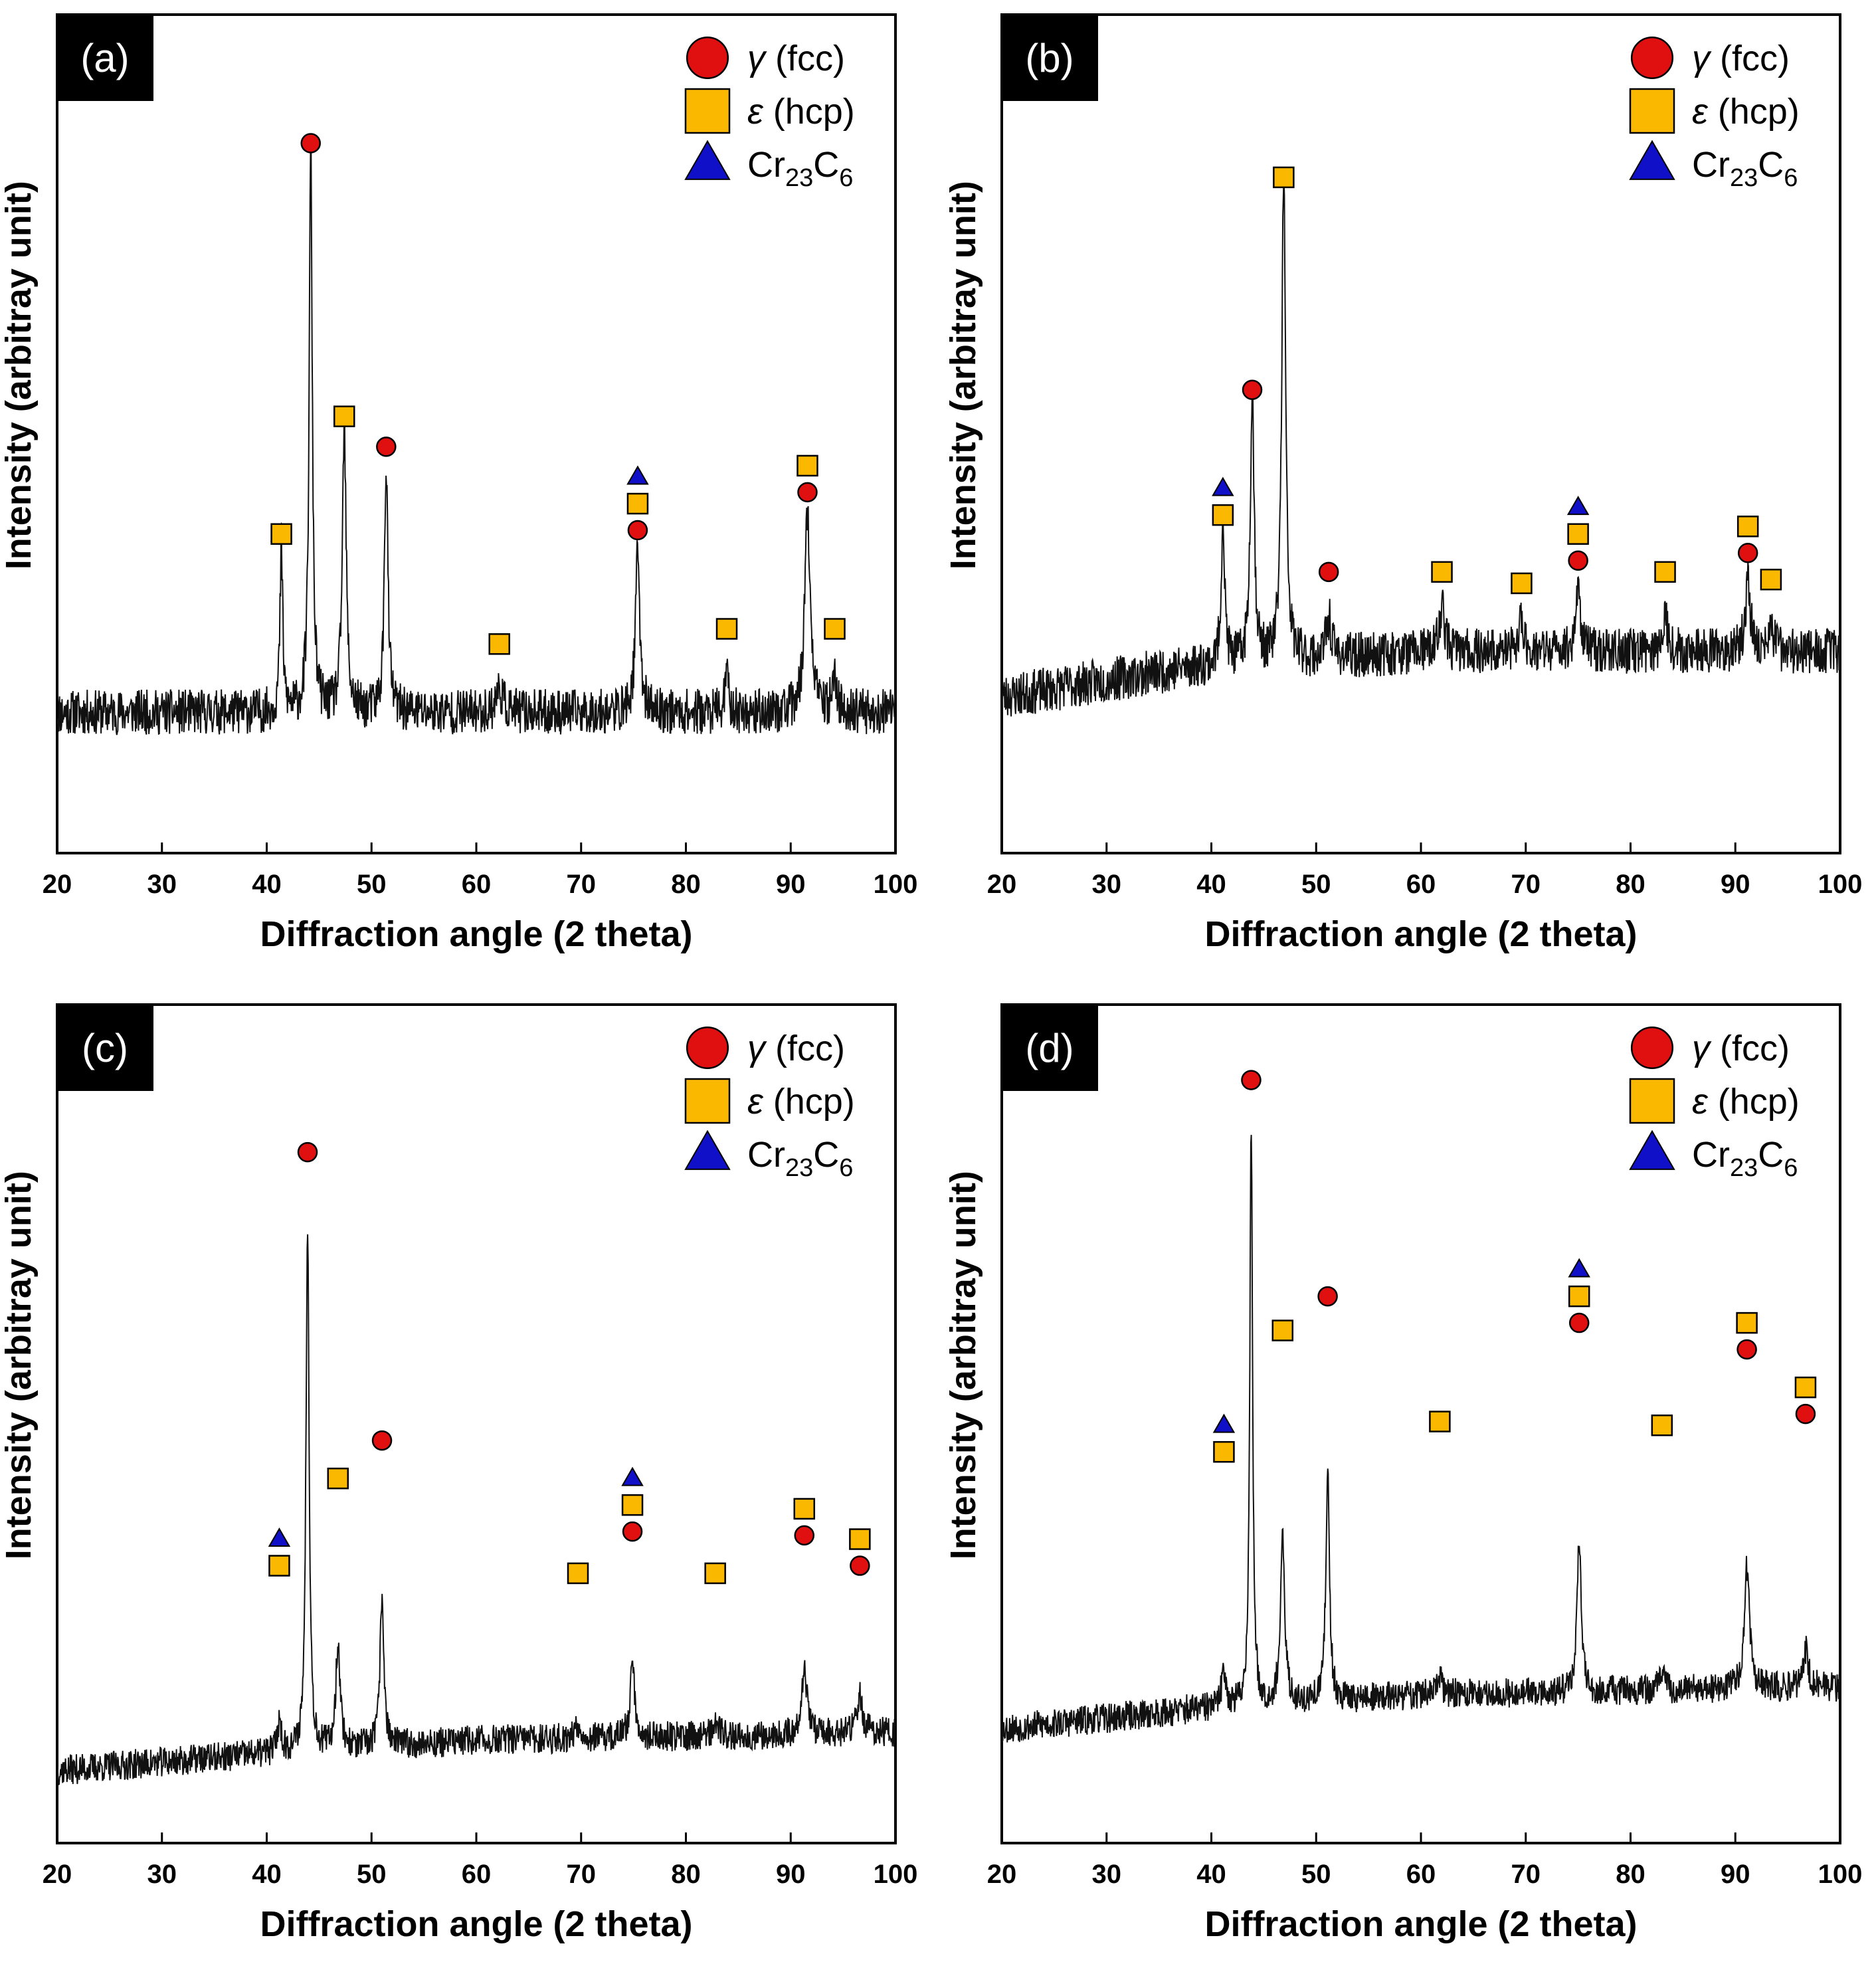 This screenshot has height=1966, width=1876. What do you see at coordinates (105, 58) in the screenshot?
I see `panel-label: (a)` at bounding box center [105, 58].